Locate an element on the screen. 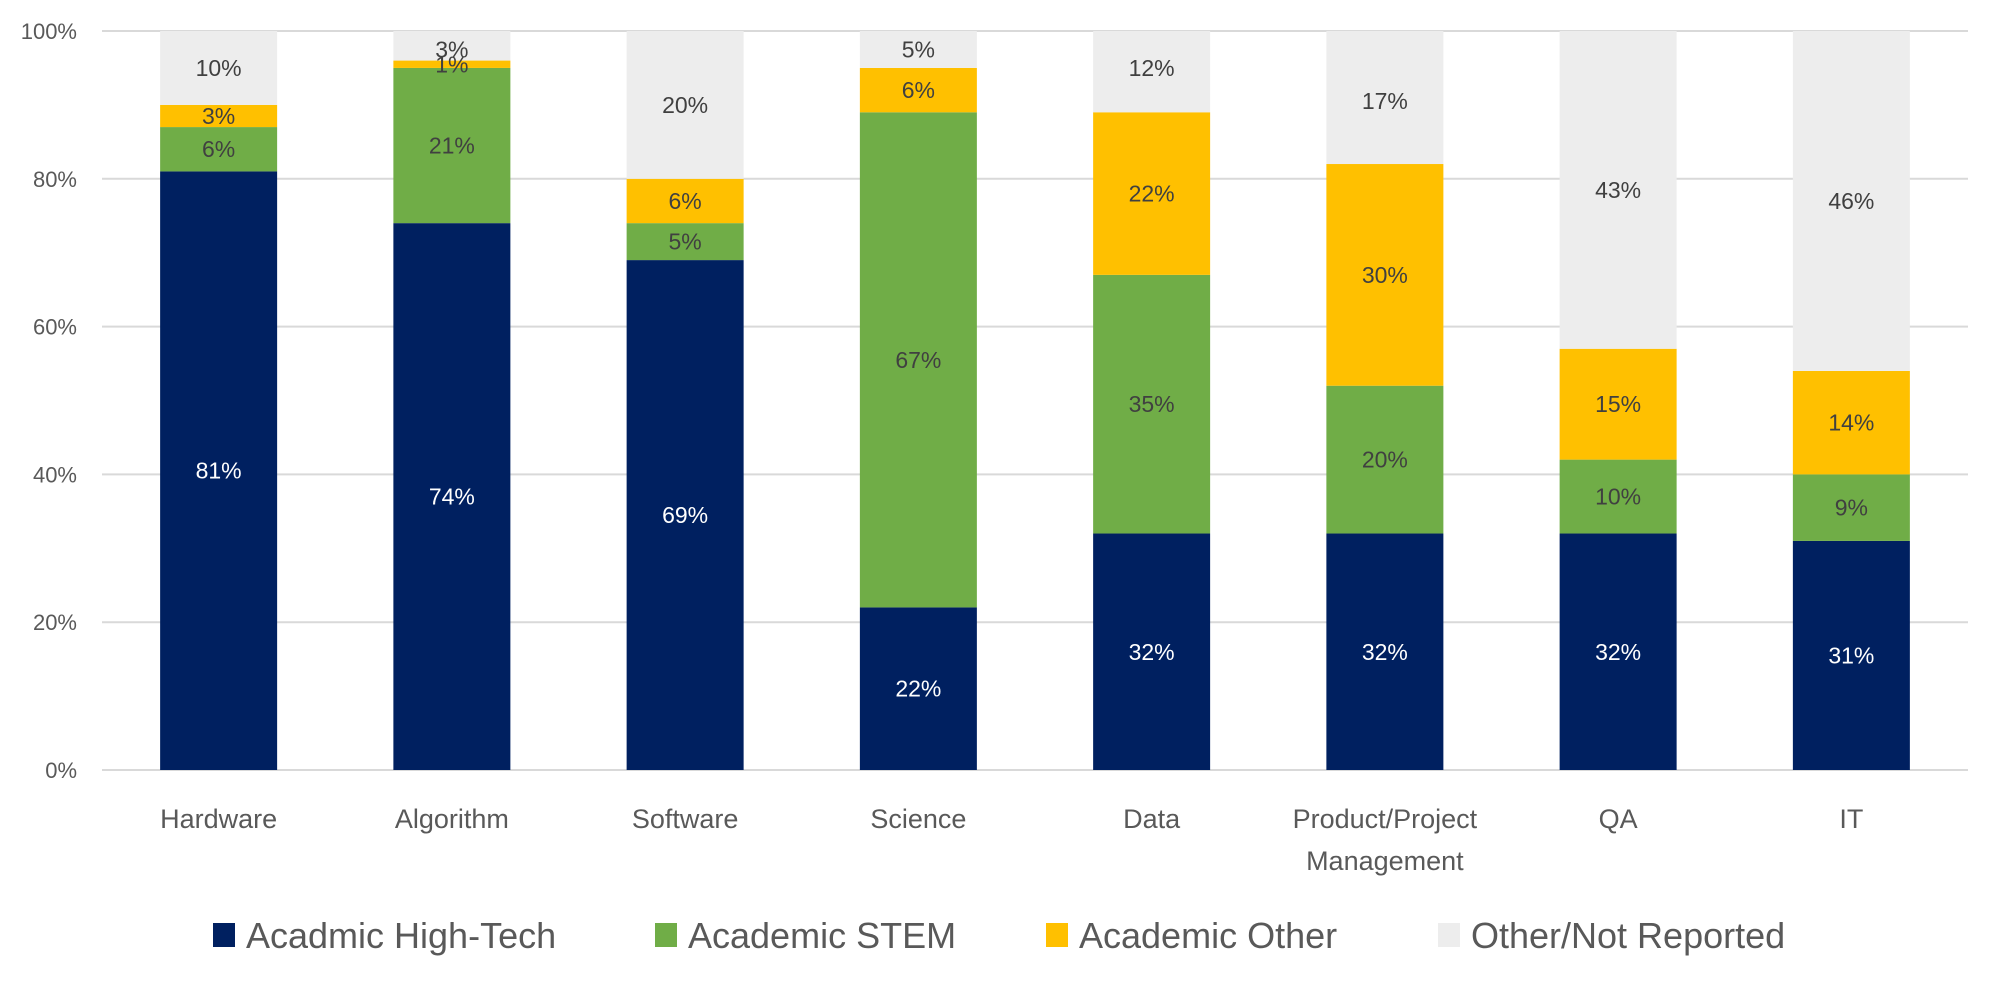  data-label: 35% is located at coordinates (1152, 404).